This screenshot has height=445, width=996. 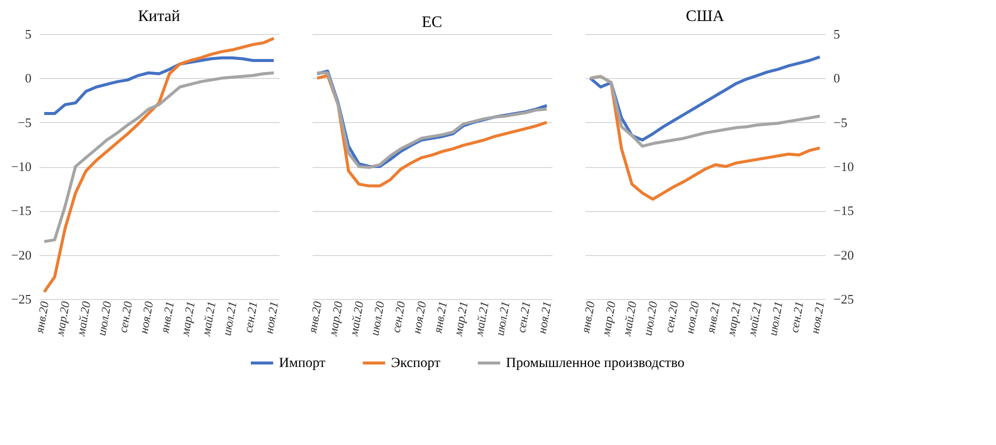 I want to click on y-tick-label: −5, so click(x=25, y=122).